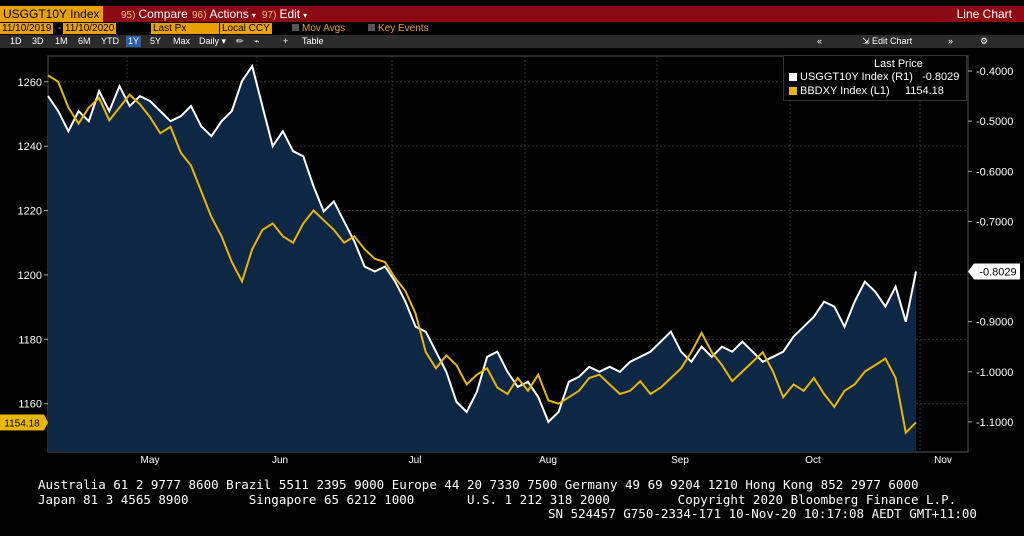  I want to click on x-tick-label: Oct, so click(813, 460).